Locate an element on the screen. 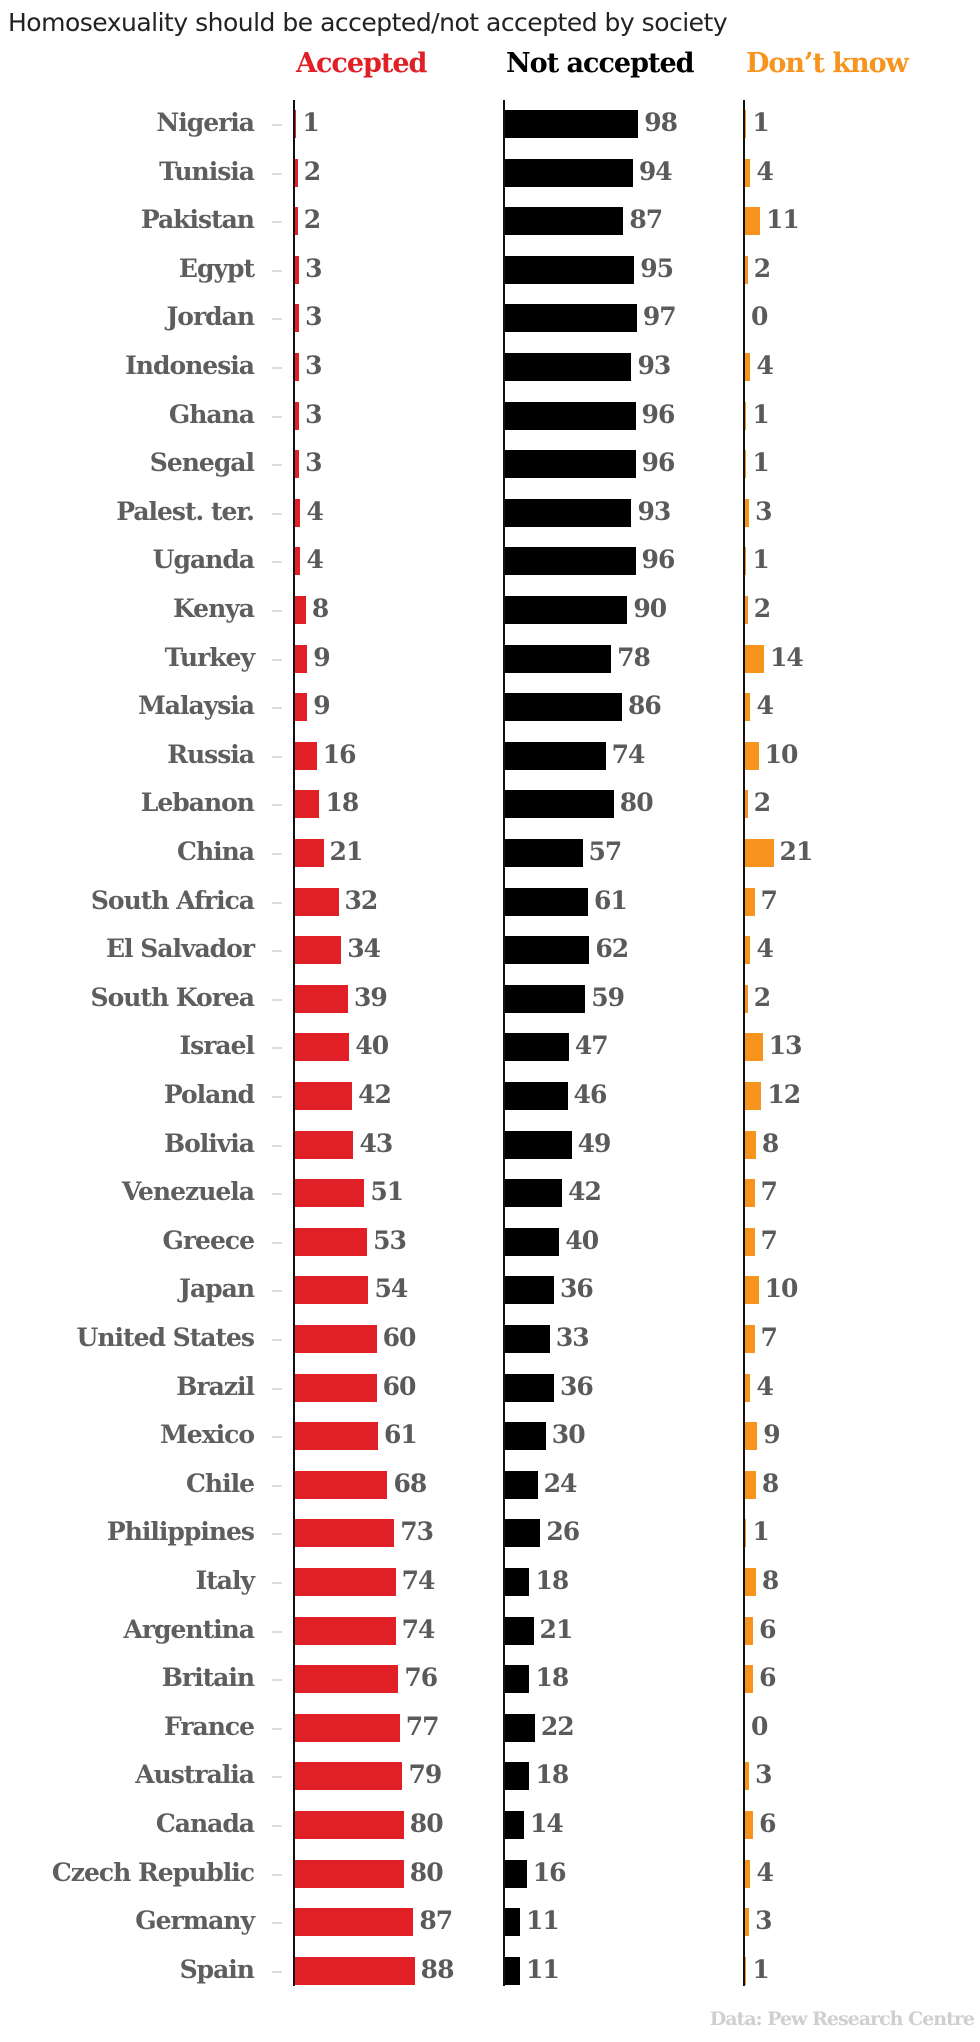 This screenshot has height=2042, width=980. data-label-accepted: 76 is located at coordinates (421, 1678).